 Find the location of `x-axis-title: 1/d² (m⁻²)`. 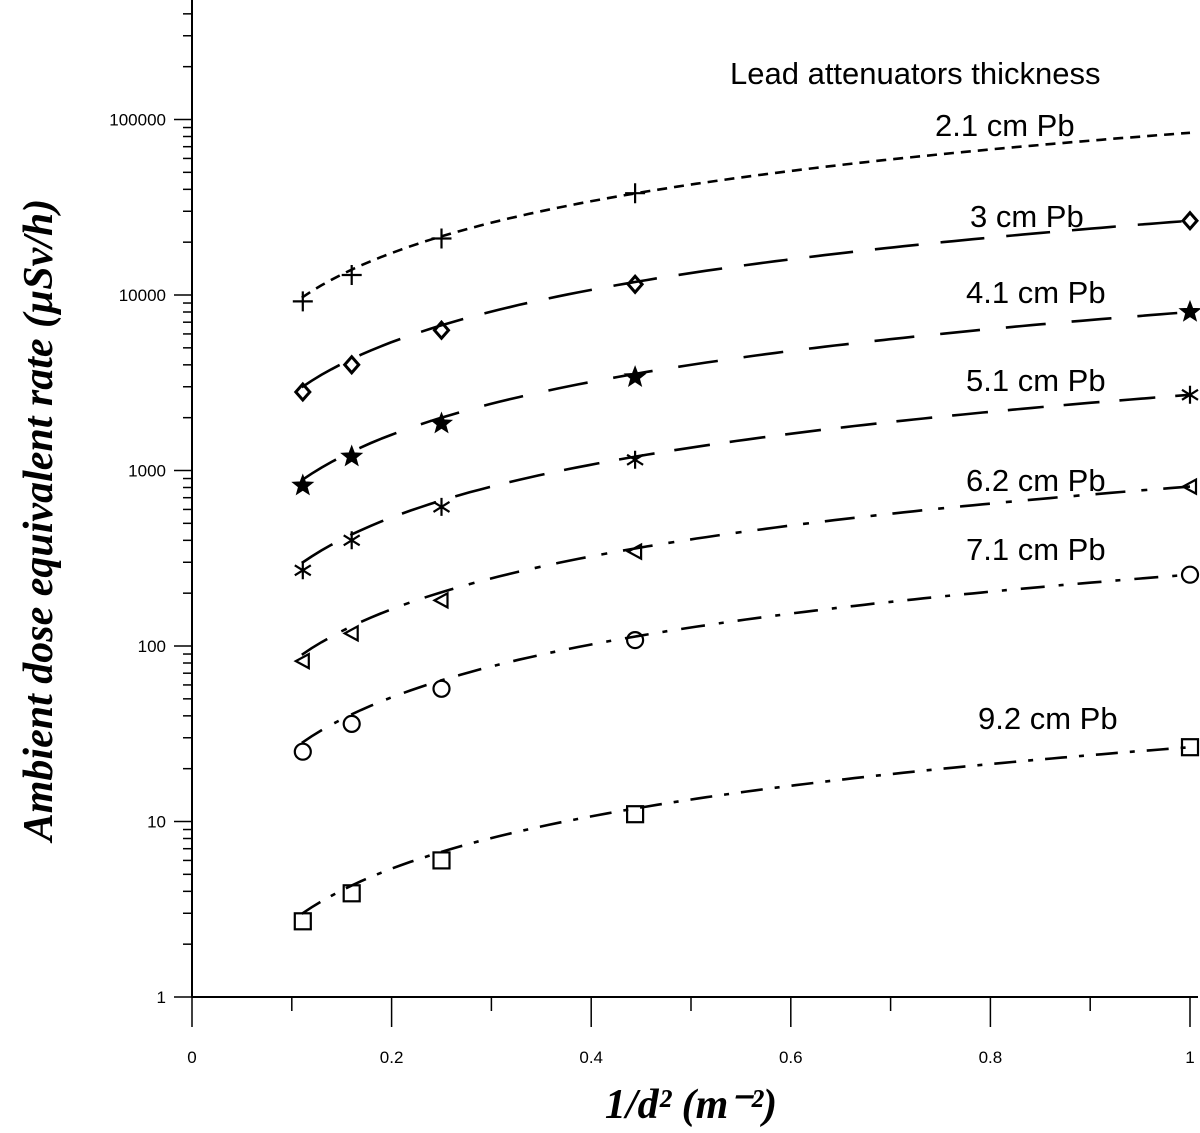

x-axis-title: 1/d² (m⁻²) is located at coordinates (691, 1105).